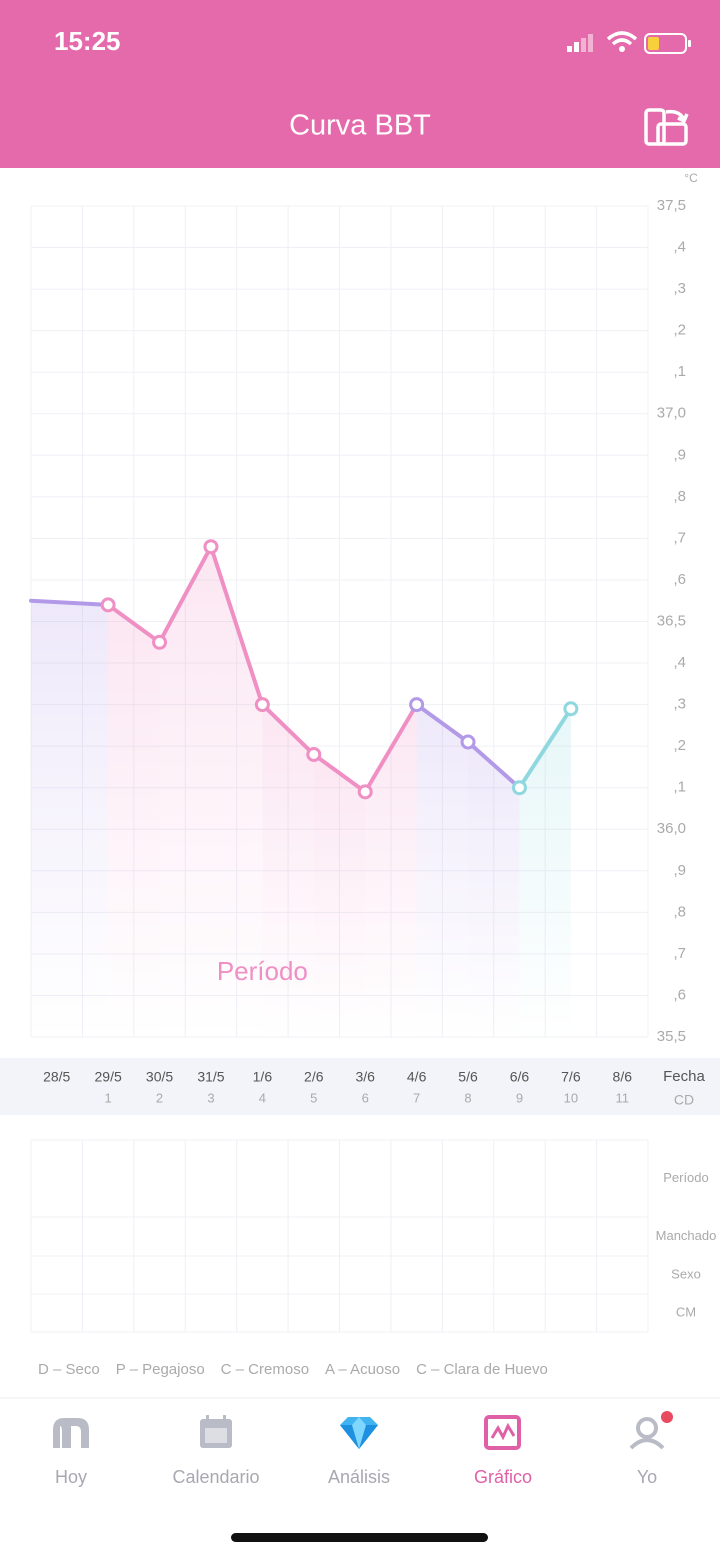 This screenshot has height=1557, width=720. What do you see at coordinates (468, 1077) in the screenshot?
I see `x-tick-label: 5/6` at bounding box center [468, 1077].